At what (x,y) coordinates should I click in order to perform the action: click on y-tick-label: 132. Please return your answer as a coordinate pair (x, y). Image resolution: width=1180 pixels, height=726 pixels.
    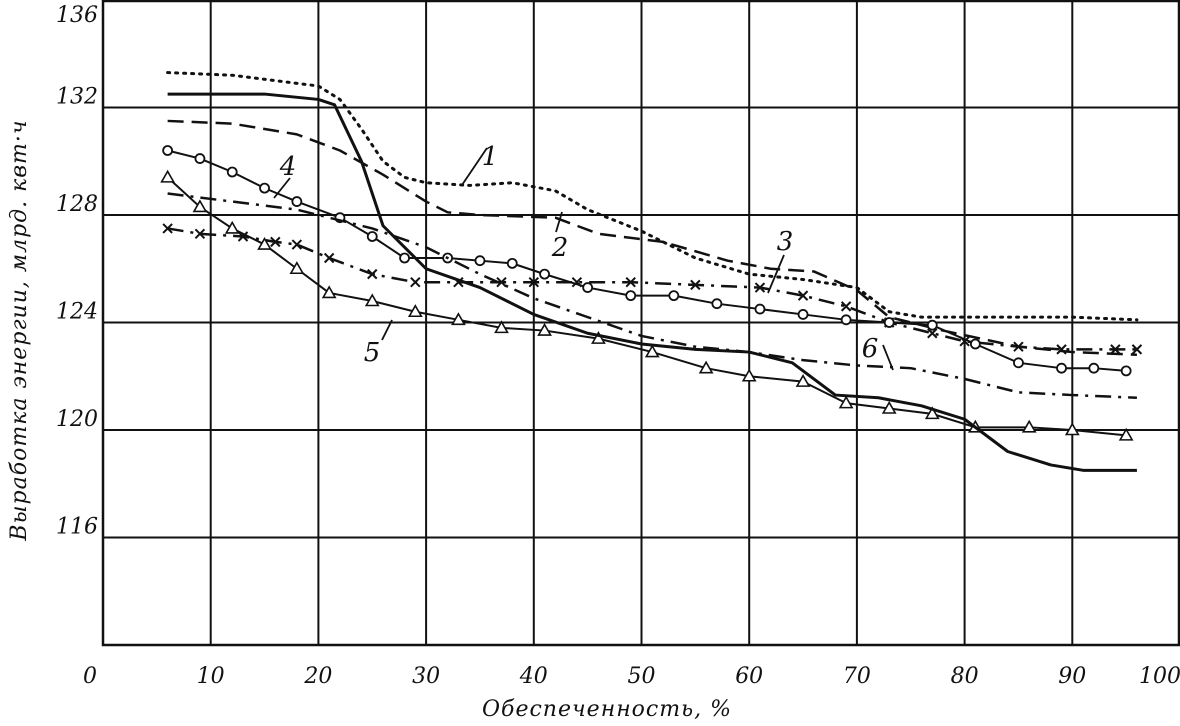
    Looking at the image, I should click on (77, 97).